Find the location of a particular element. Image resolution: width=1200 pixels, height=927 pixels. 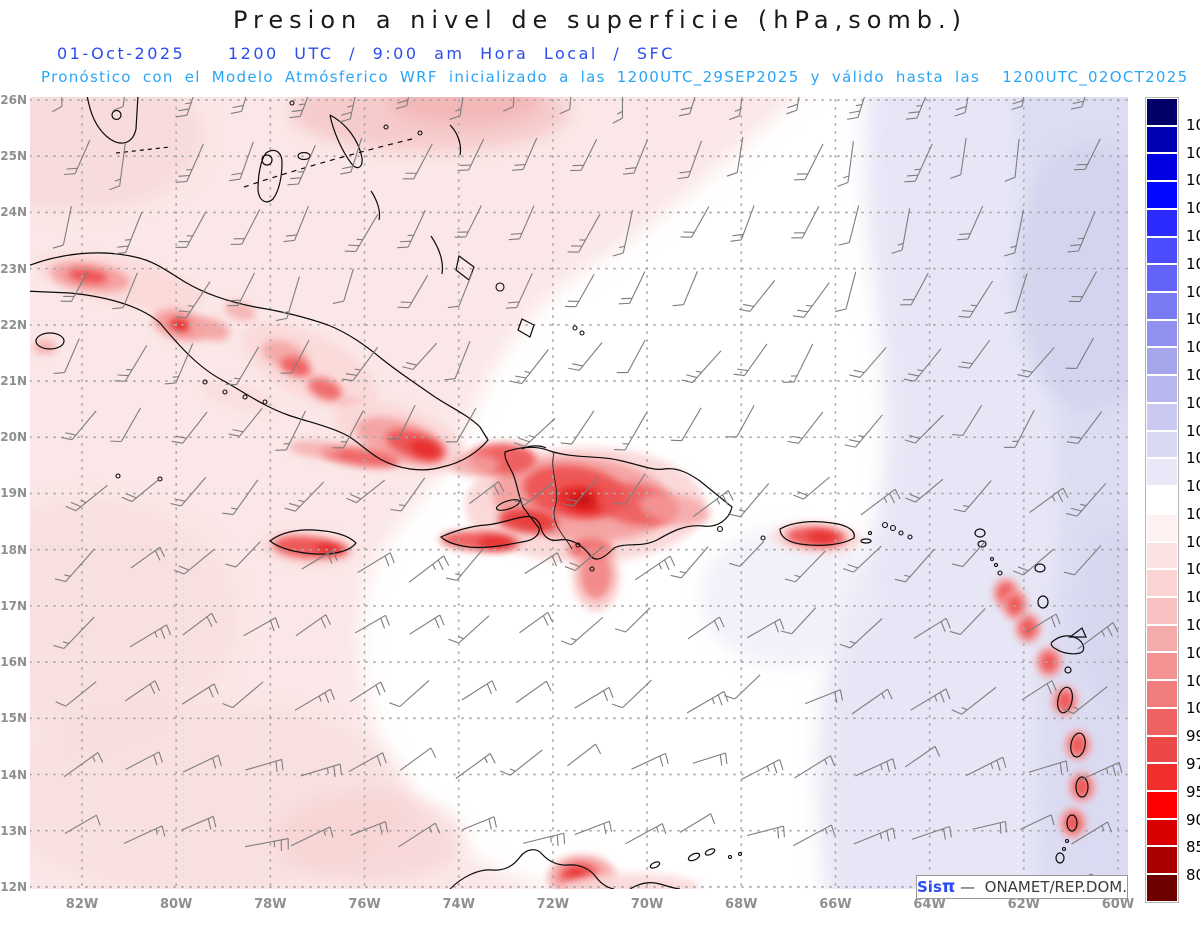

colorbar-tick-label: 970 is located at coordinates (1193, 764).